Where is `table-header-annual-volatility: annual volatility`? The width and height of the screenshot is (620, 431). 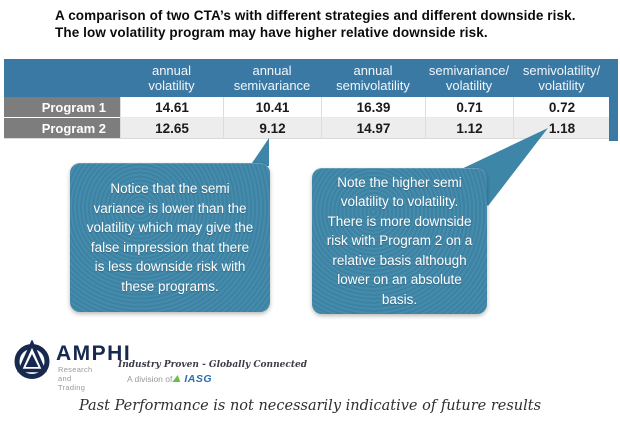
table-header-annual-volatility: annual volatility is located at coordinates (171, 78).